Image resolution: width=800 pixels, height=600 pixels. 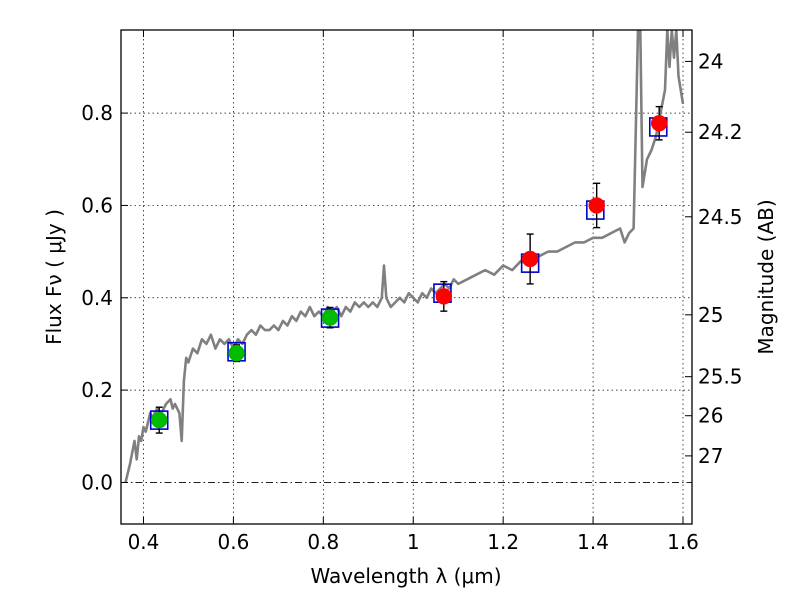 What do you see at coordinates (97, 298) in the screenshot?
I see `y-tick-label: 0.4` at bounding box center [97, 298].